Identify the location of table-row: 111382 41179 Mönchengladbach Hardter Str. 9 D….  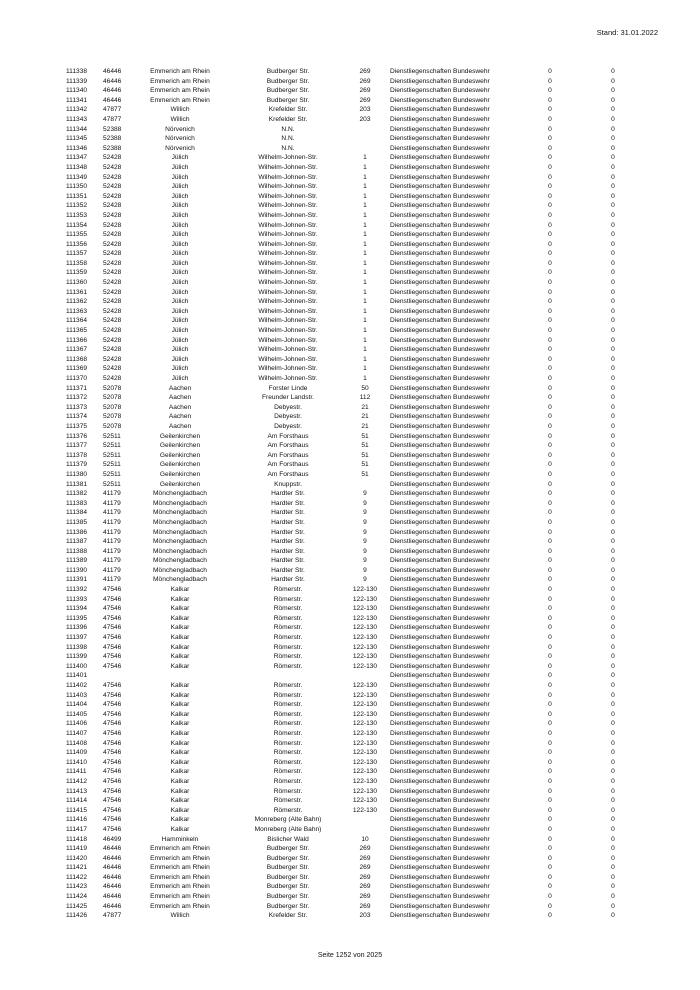
(350, 494).